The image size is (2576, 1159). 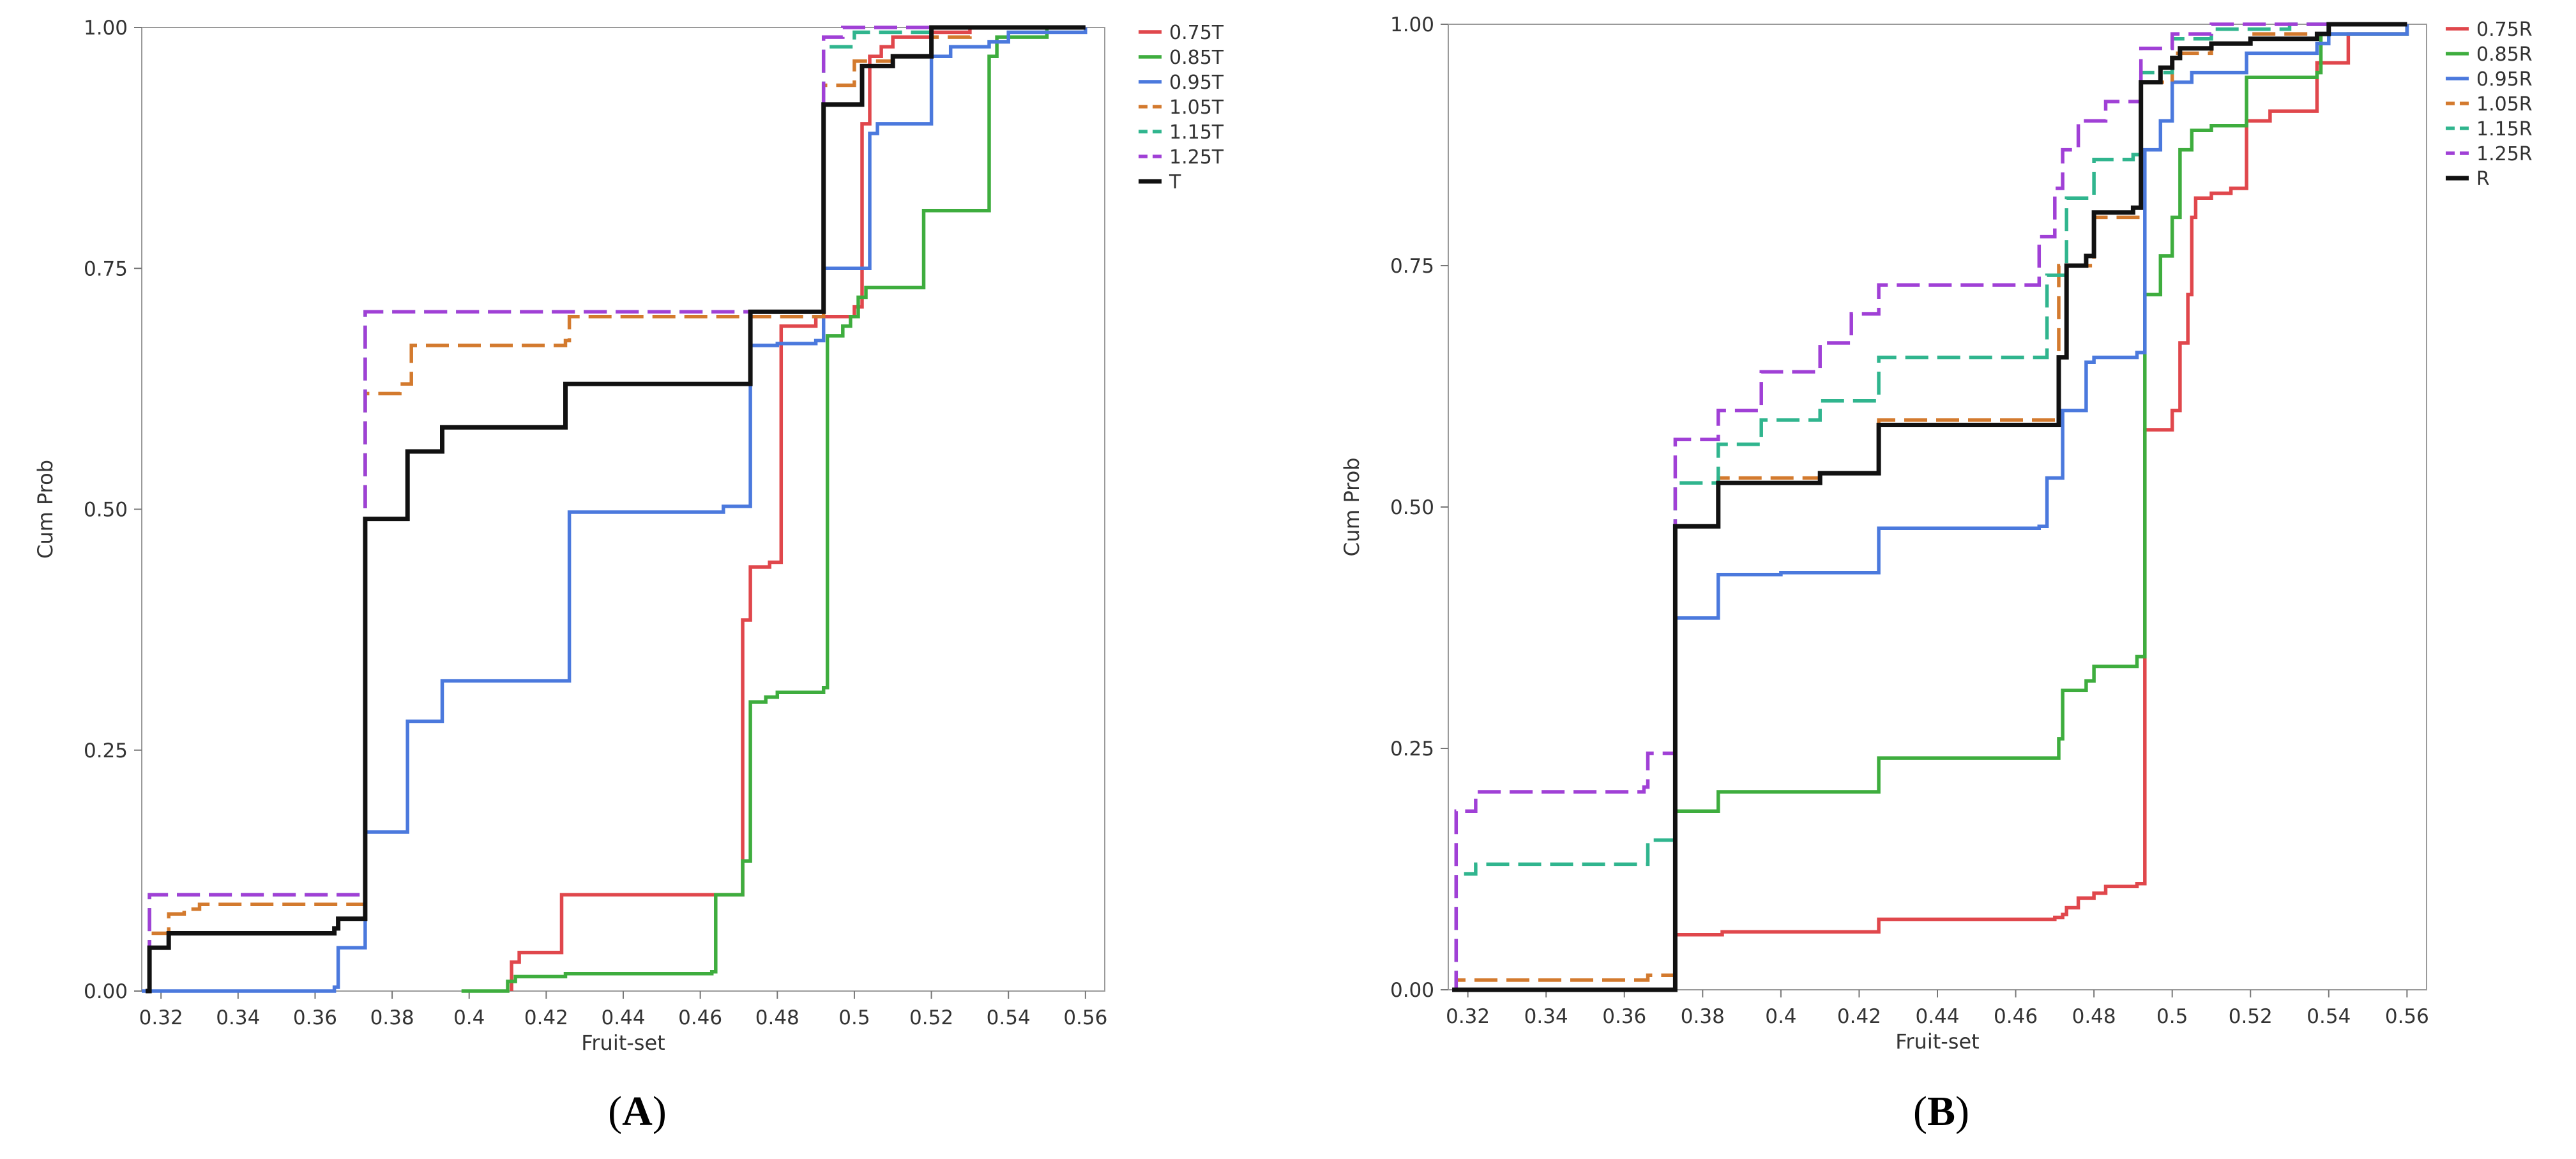 What do you see at coordinates (2504, 54) in the screenshot?
I see `legend-label: 0.85R` at bounding box center [2504, 54].